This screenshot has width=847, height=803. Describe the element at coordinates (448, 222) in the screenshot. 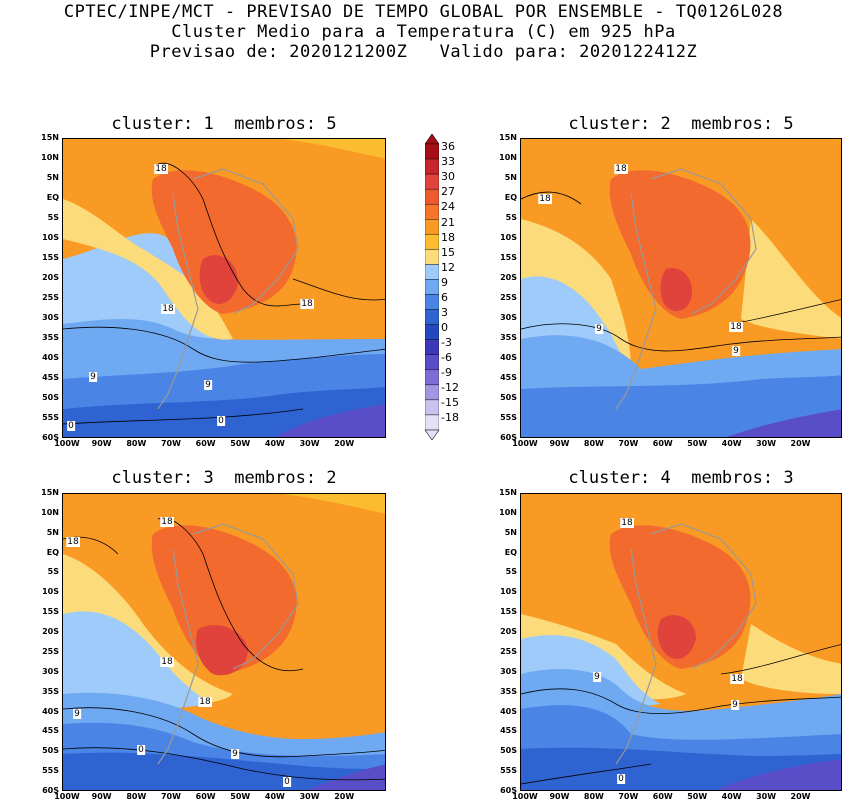

I see `colorbar-tick-label: 21` at that location.